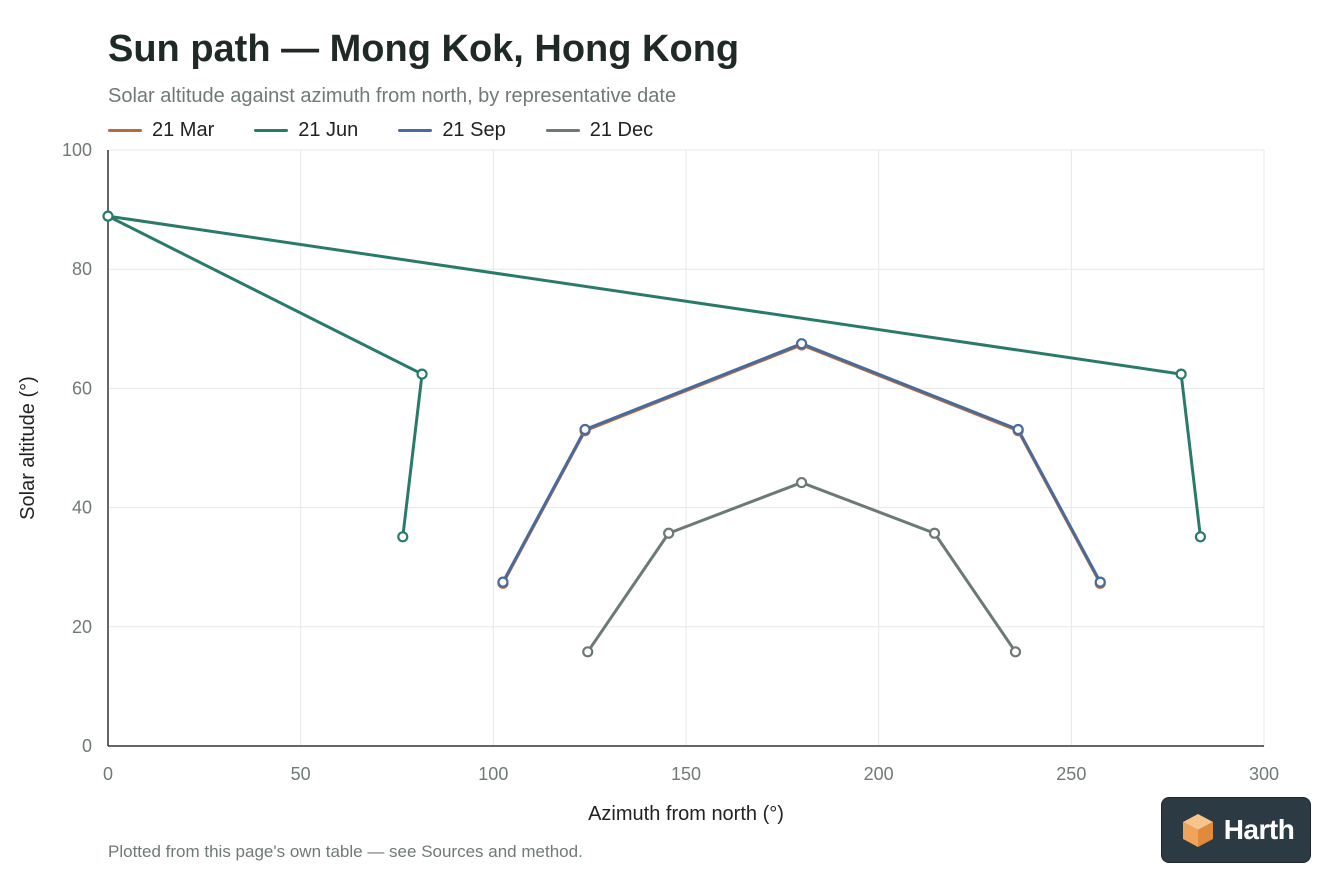  What do you see at coordinates (380, 130) in the screenshot?
I see `chart-legend: 21 Mar 21 Jun 21 Sep 21 Dec` at bounding box center [380, 130].